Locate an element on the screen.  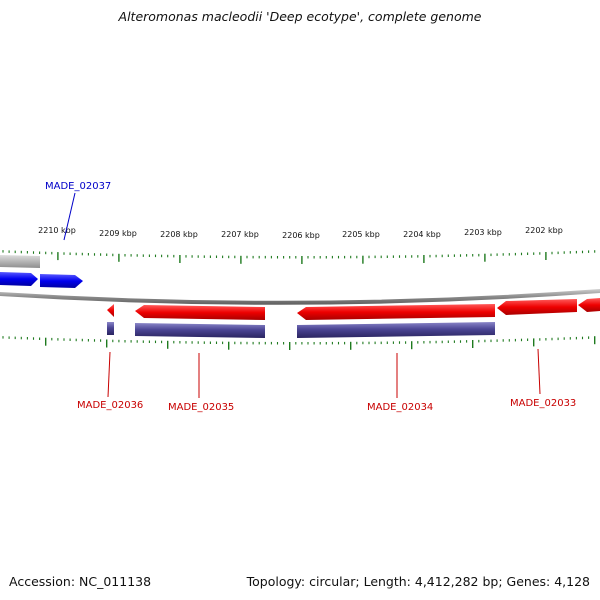
label-made-02035: MADE_02035 is located at coordinates (201, 407).